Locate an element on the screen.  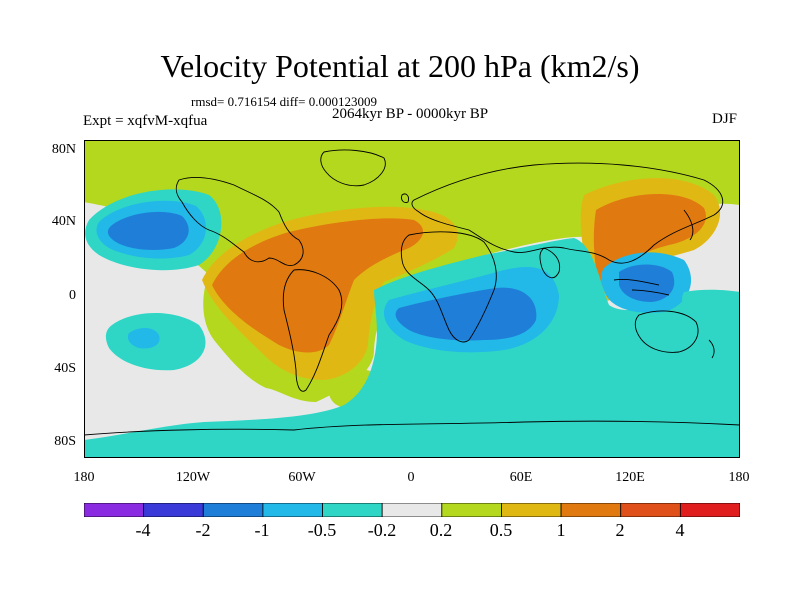
colorbar is located at coordinates (412, 510).